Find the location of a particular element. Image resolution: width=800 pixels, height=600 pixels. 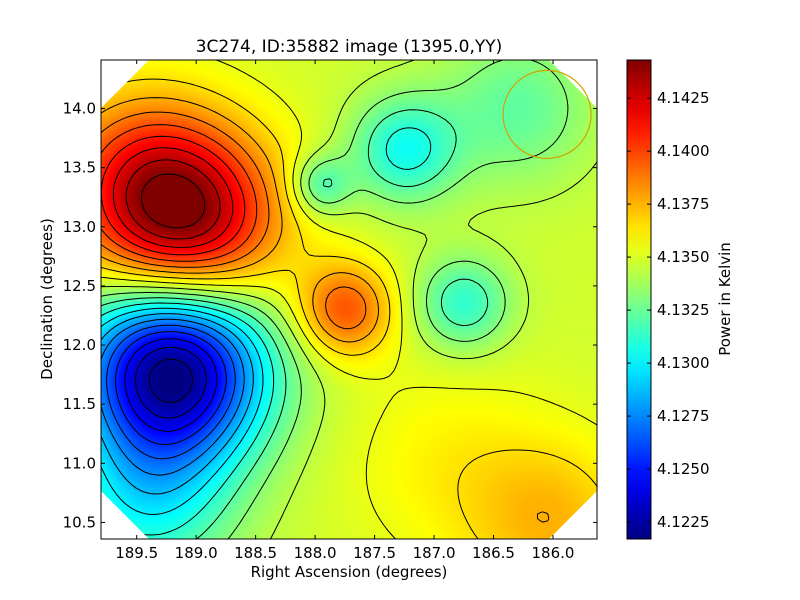

y-tick-label: 13.5 is located at coordinates (79, 168).